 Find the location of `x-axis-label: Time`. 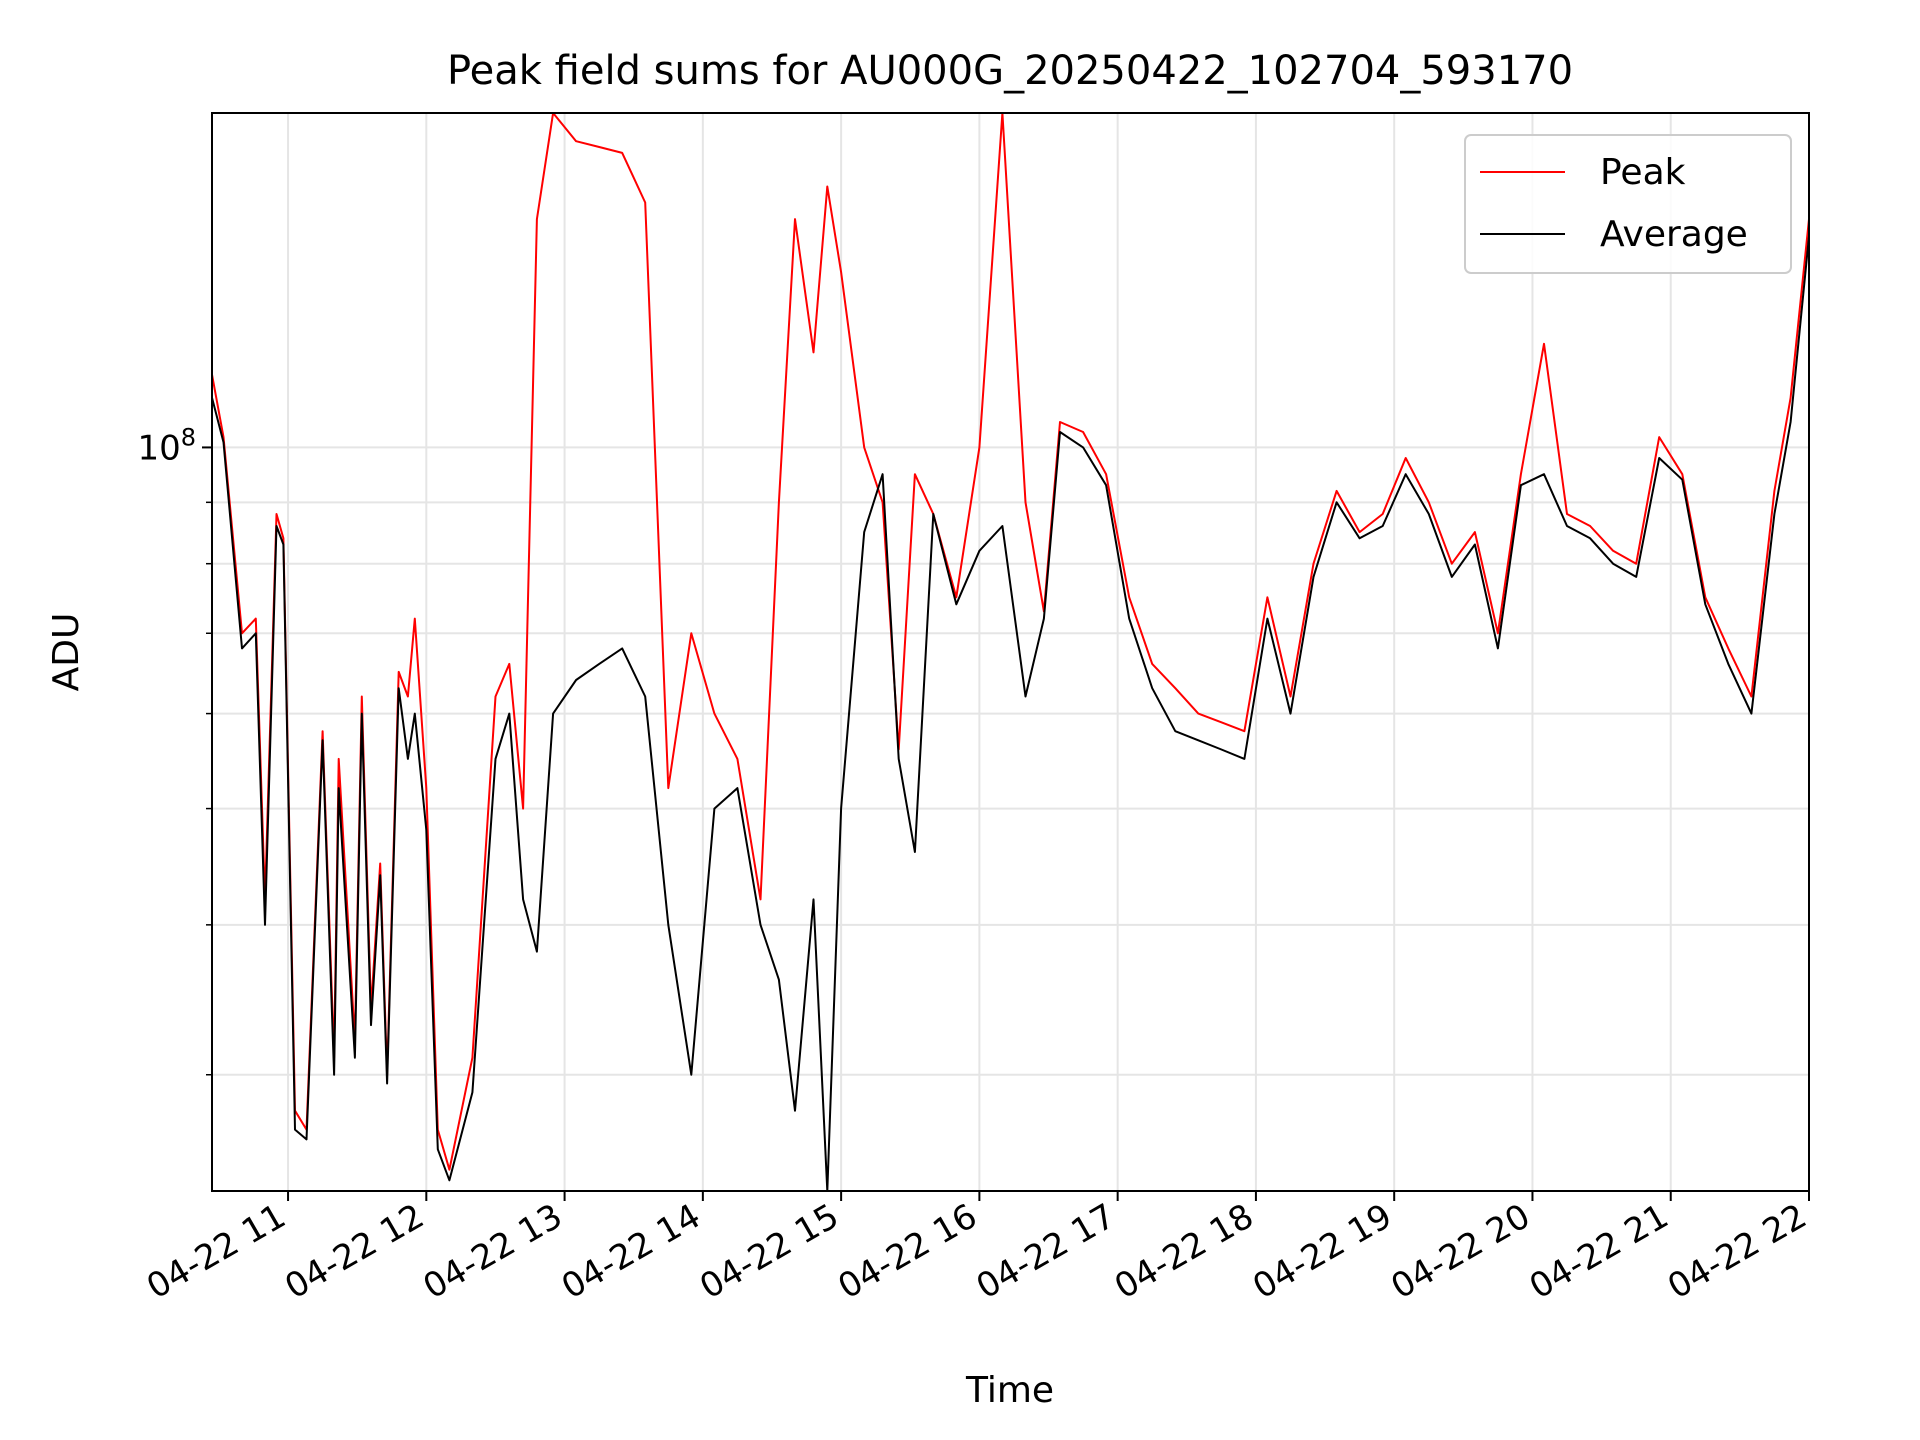

x-axis-label: Time is located at coordinates (1009, 1390).